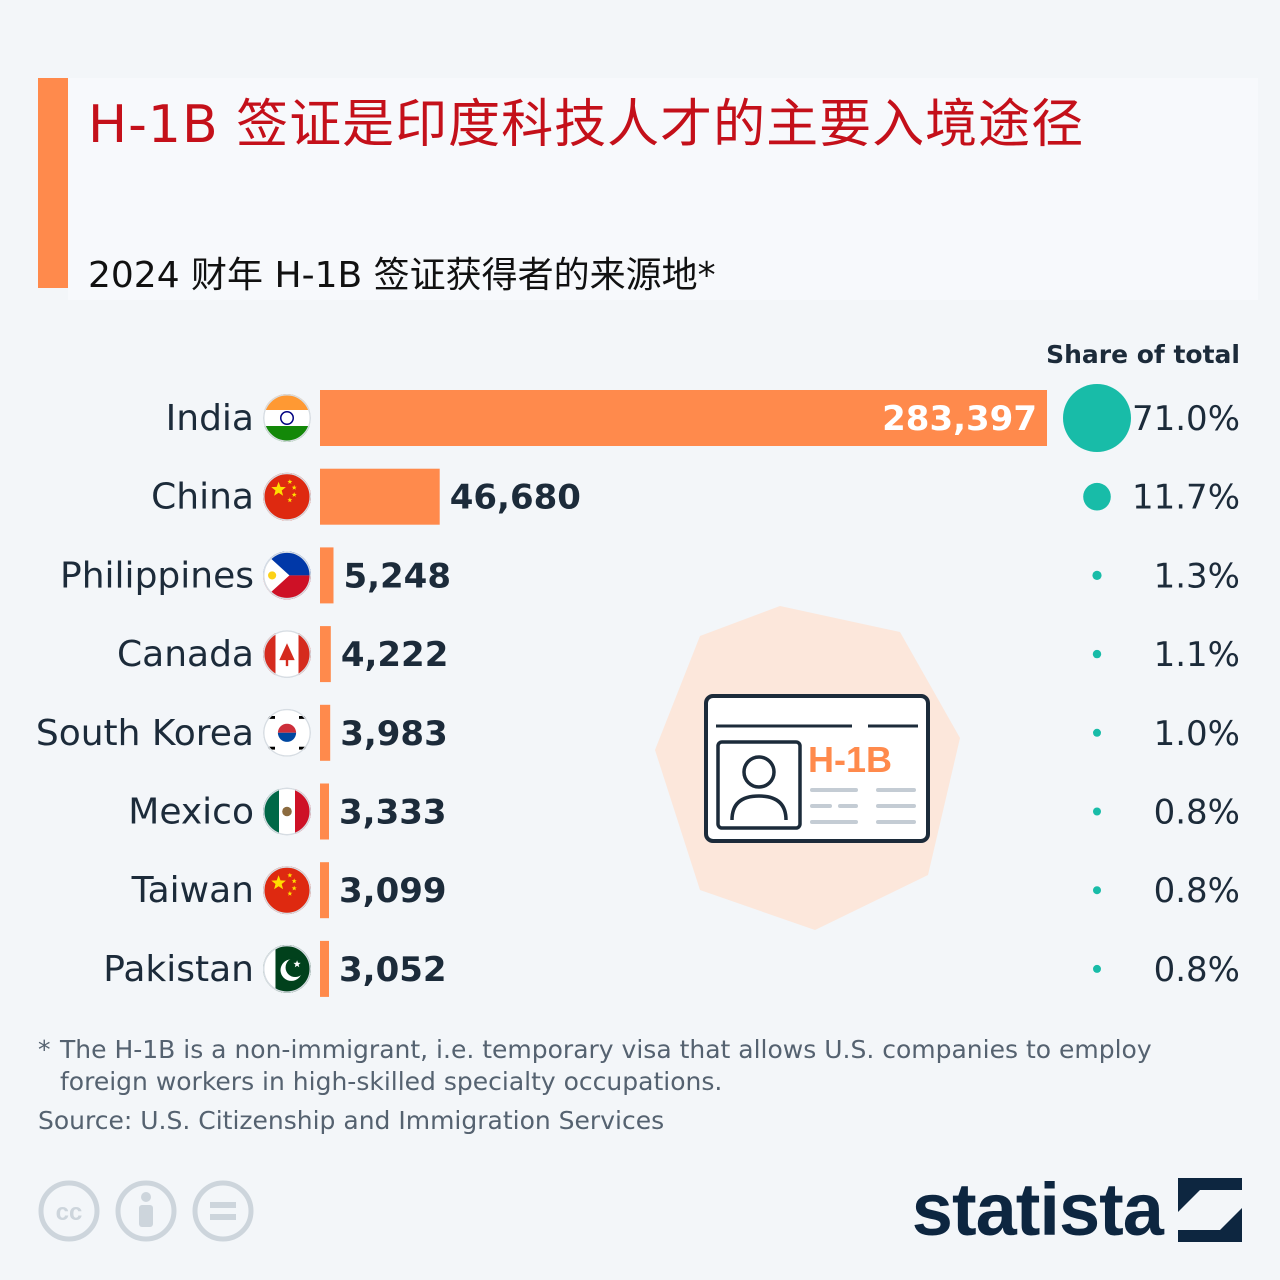 The width and height of the screenshot is (1280, 1280). I want to click on category-label: China, so click(202, 497).